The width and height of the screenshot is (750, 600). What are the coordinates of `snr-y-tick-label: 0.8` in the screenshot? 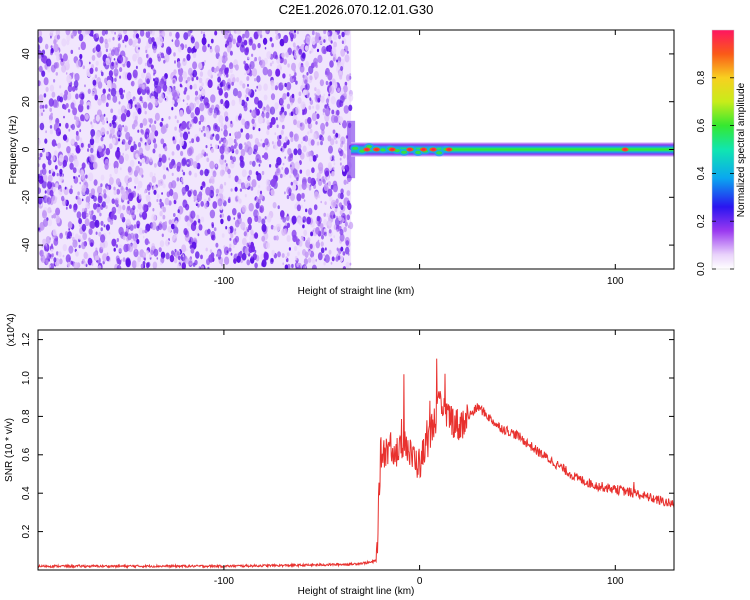 It's located at (26, 416).